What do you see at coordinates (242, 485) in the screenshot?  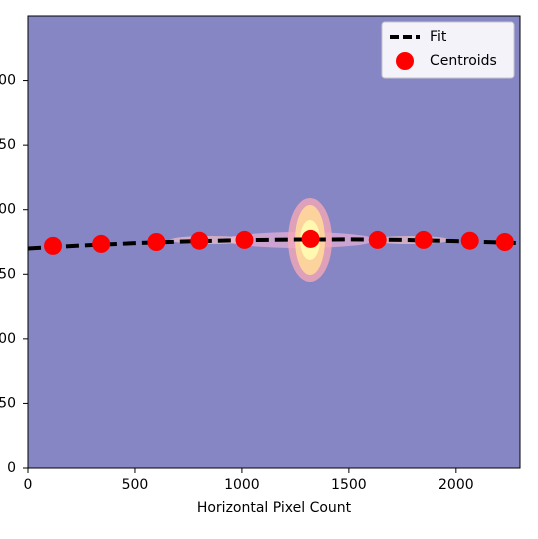 I see `x-tick-label: 1000` at bounding box center [242, 485].